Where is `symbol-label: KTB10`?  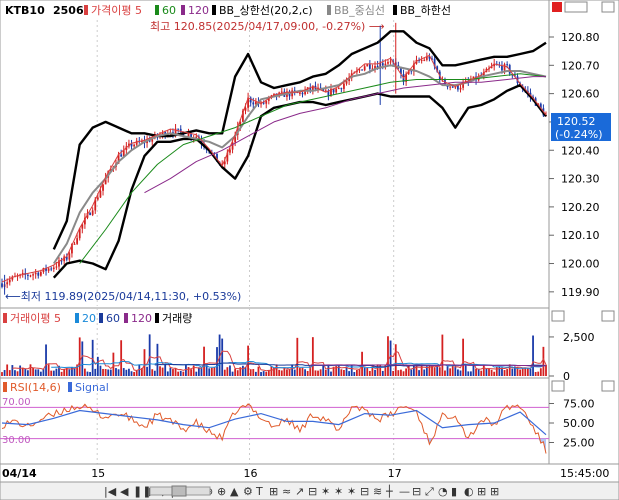
symbol-label: KTB10 is located at coordinates (25, 10).